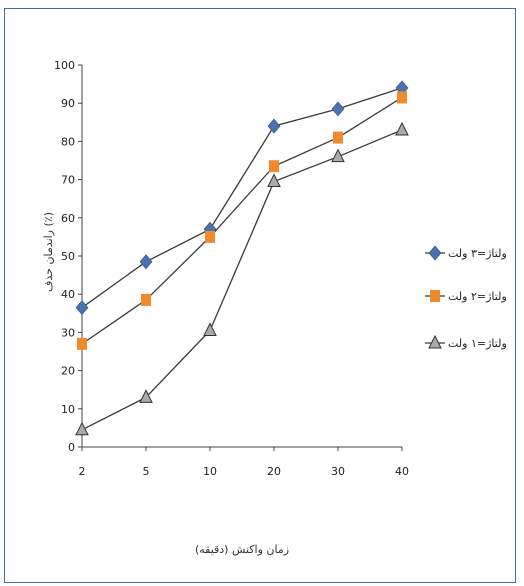 Image resolution: width=524 pixels, height=586 pixels. I want to click on x-axis-title: زمان واکنش (دقیقه), so click(242, 549).